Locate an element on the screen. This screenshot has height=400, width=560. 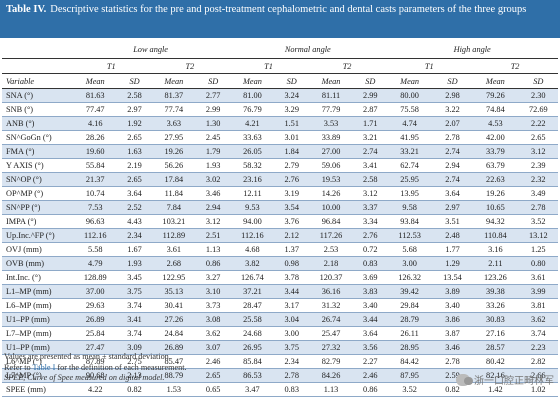
mean-cell: 33.63 is located at coordinates (252, 137).